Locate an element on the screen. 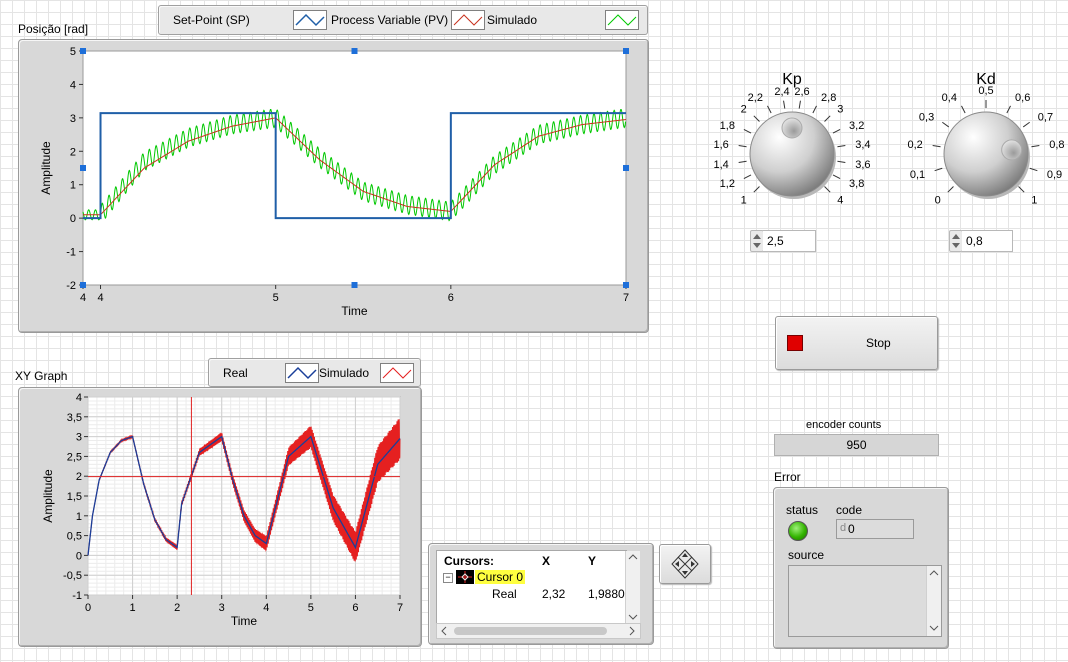  kd-knob-title: Kd is located at coordinates (986, 79).